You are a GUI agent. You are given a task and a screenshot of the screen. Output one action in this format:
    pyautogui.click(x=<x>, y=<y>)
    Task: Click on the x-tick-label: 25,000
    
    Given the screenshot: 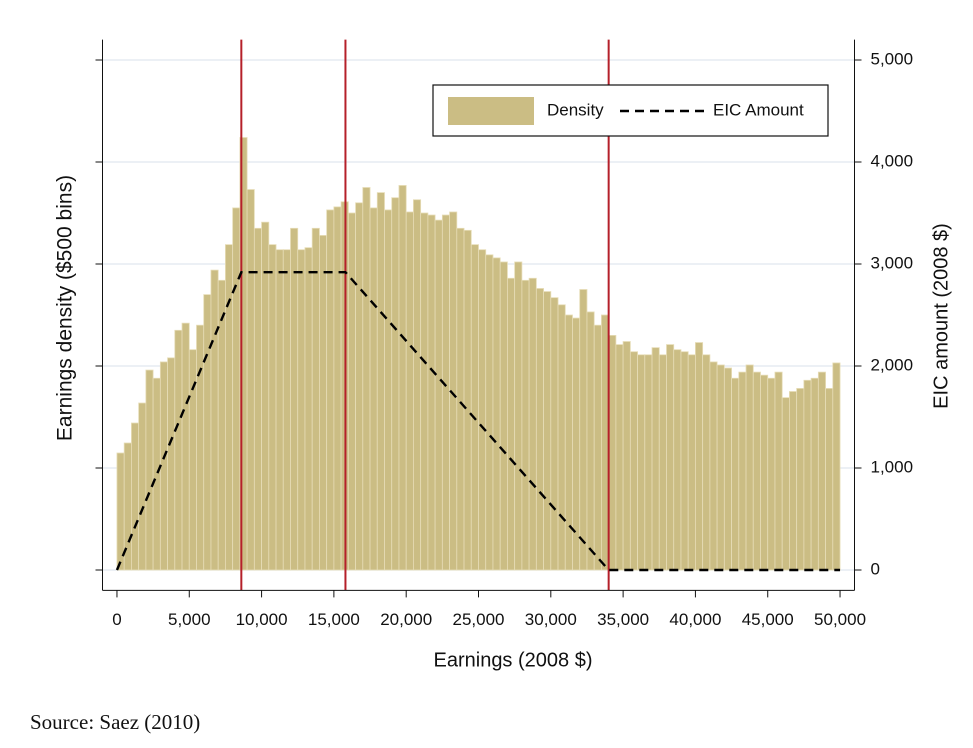 What is the action you would take?
    pyautogui.click(x=479, y=619)
    